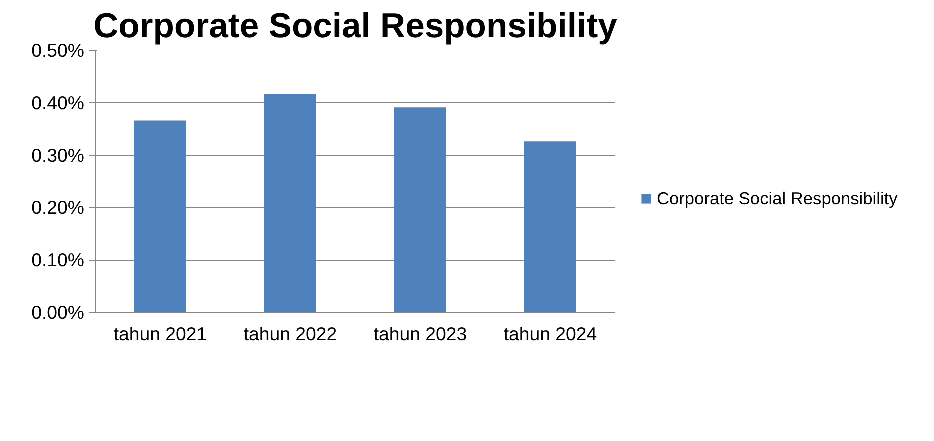 The image size is (934, 441). I want to click on y-tick-label: 0.00%, so click(58, 312).